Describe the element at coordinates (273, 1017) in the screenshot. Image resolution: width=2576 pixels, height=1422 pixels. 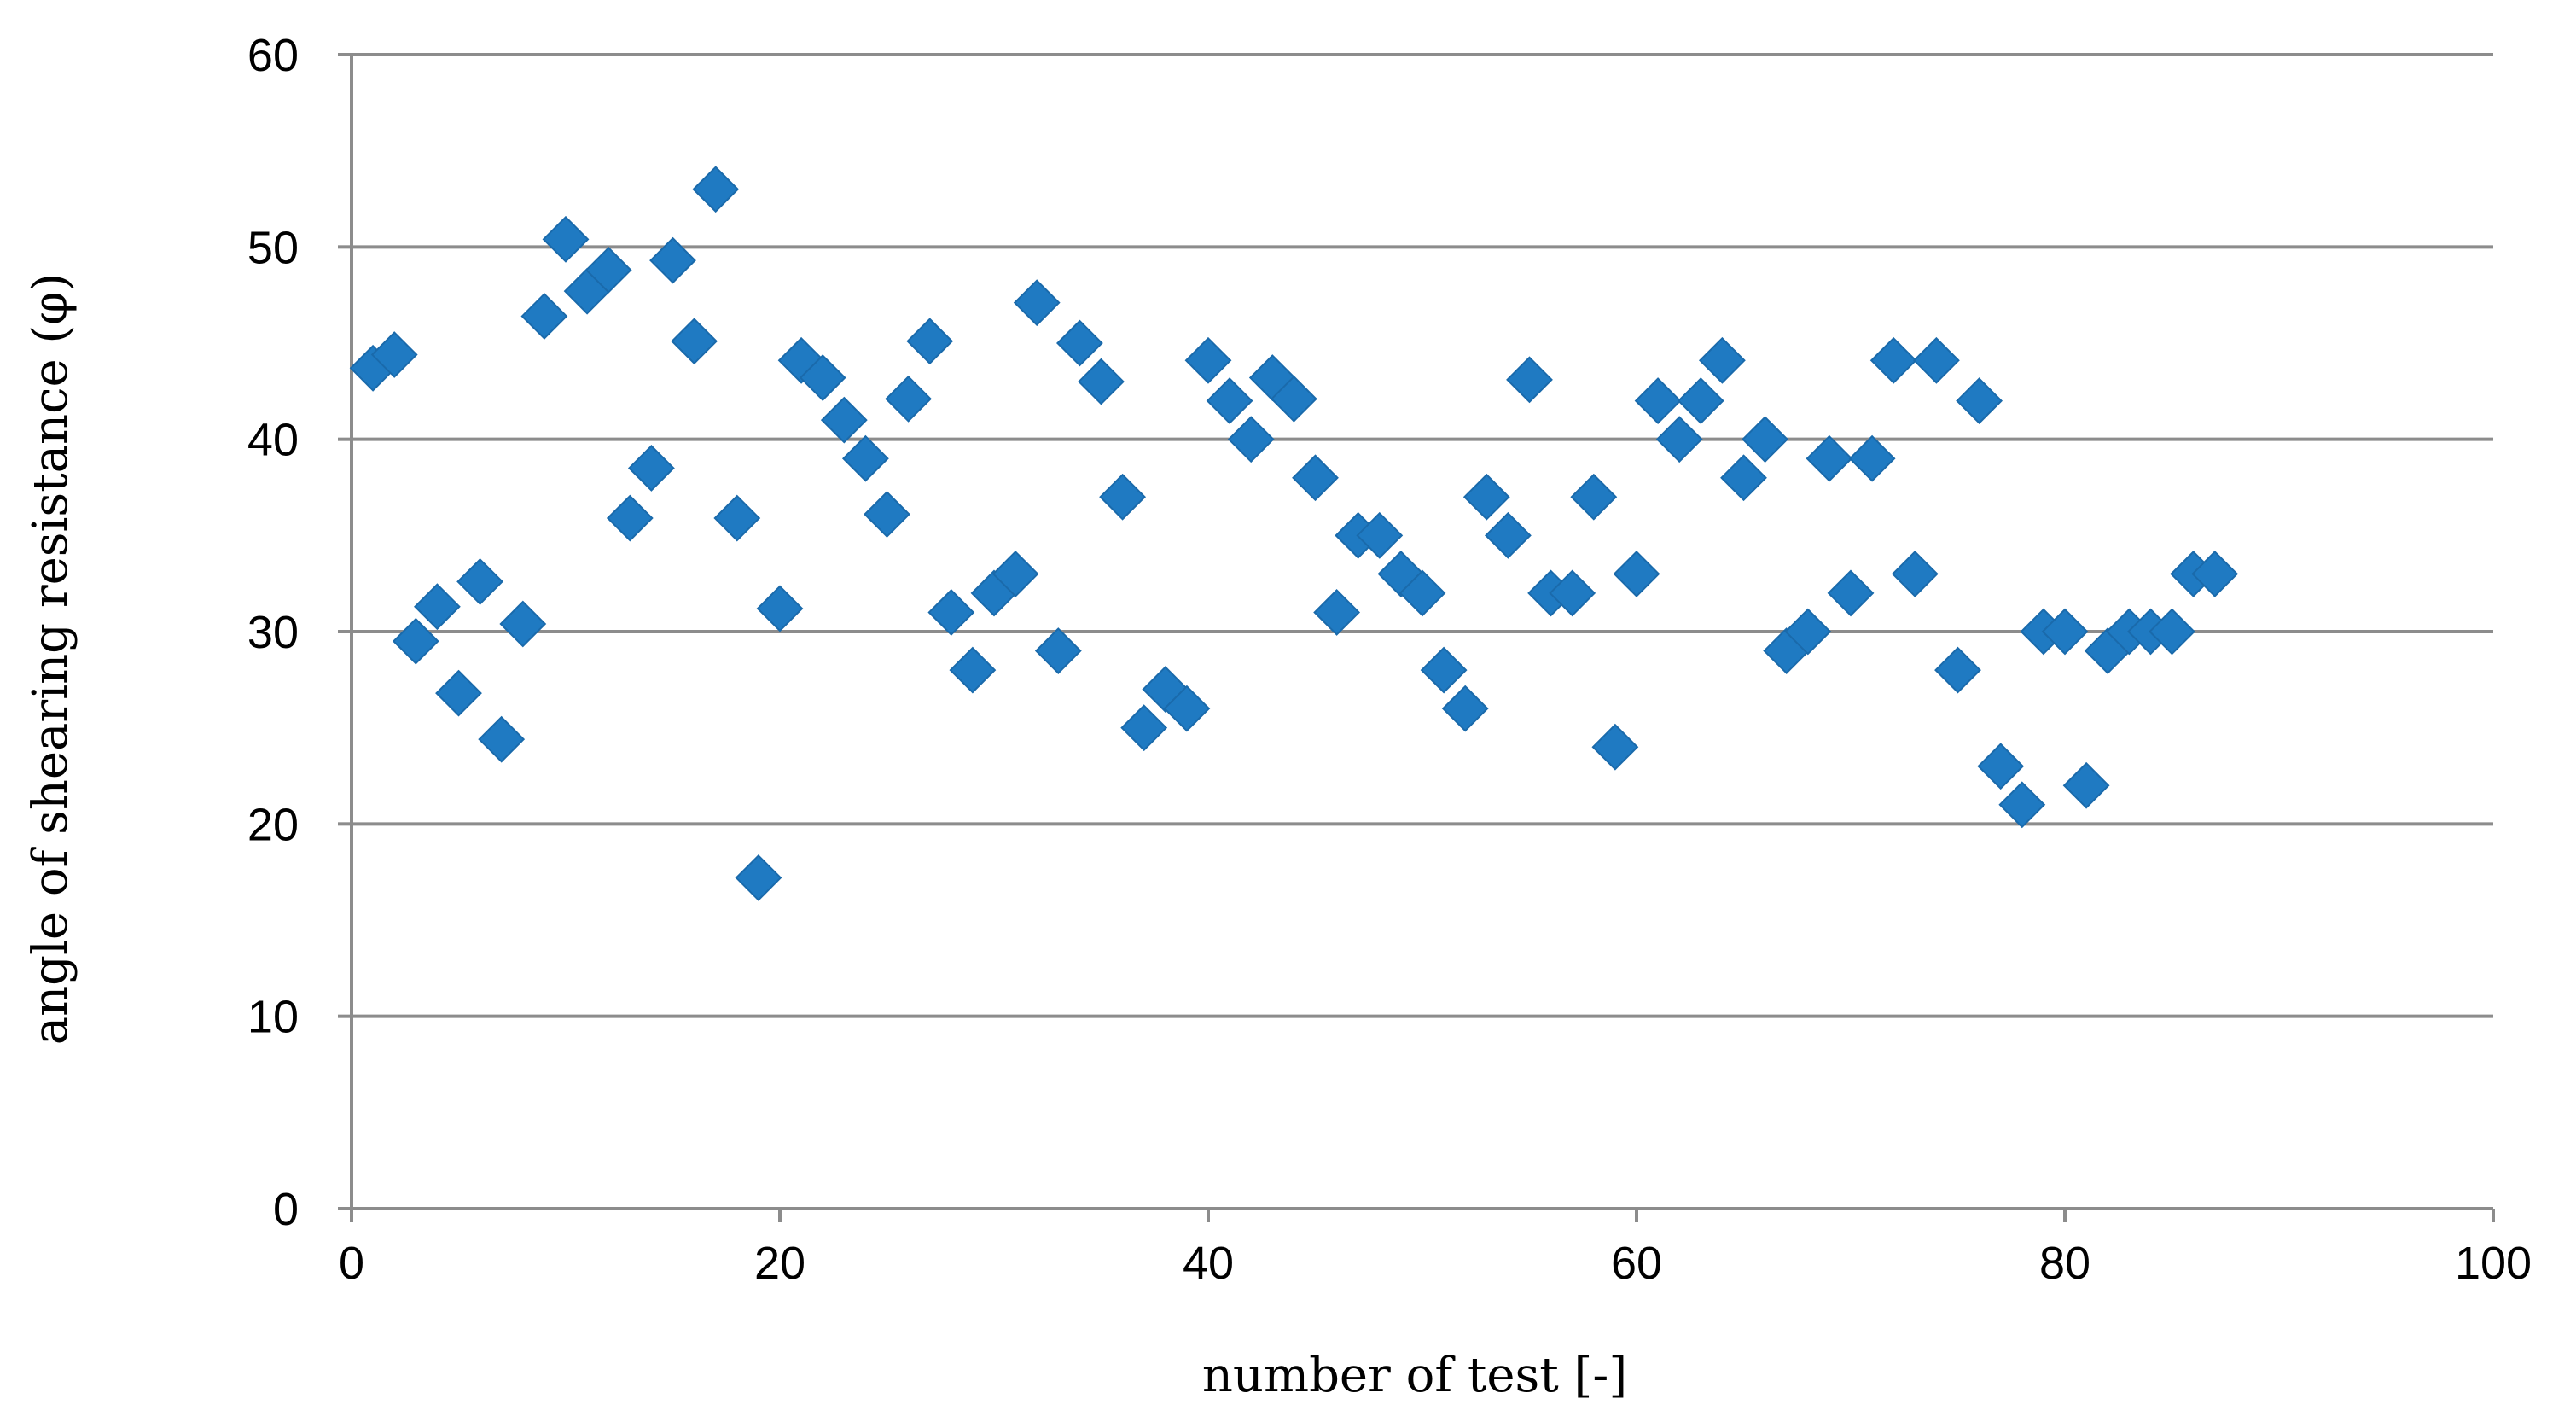
I see `y-tick-label: 10` at that location.